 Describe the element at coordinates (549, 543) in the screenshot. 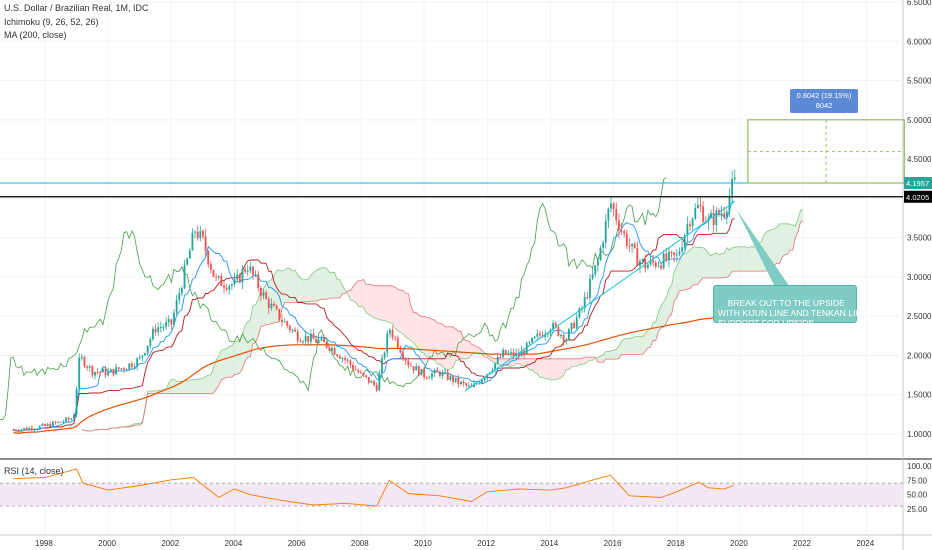

I see `time-tick-label: 2014` at that location.